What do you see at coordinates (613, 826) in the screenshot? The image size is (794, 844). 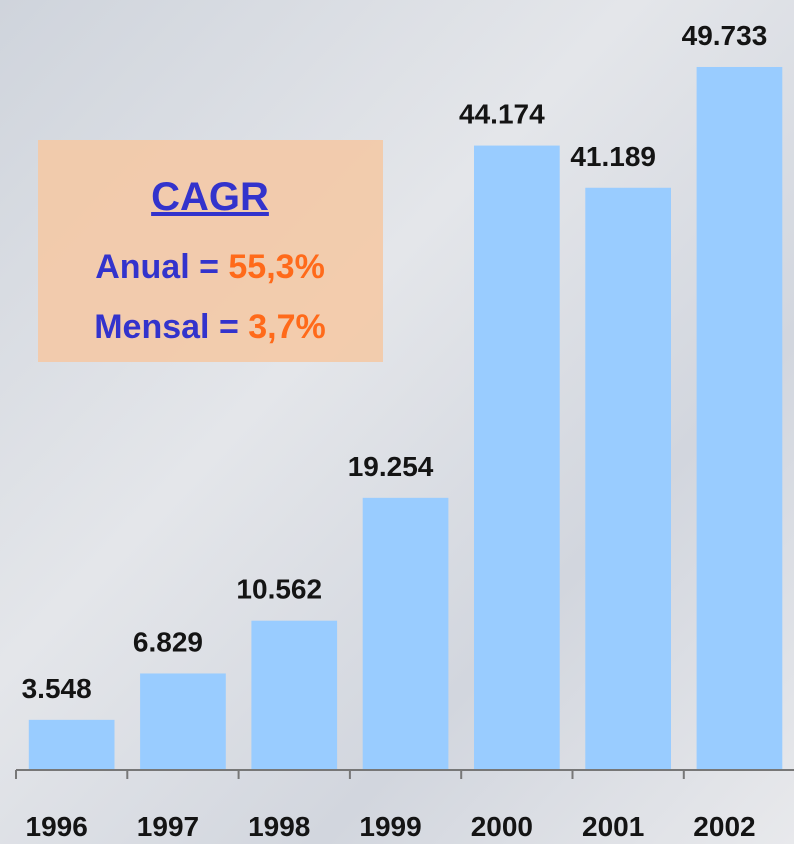 I see `x-tick-label: 2001` at bounding box center [613, 826].